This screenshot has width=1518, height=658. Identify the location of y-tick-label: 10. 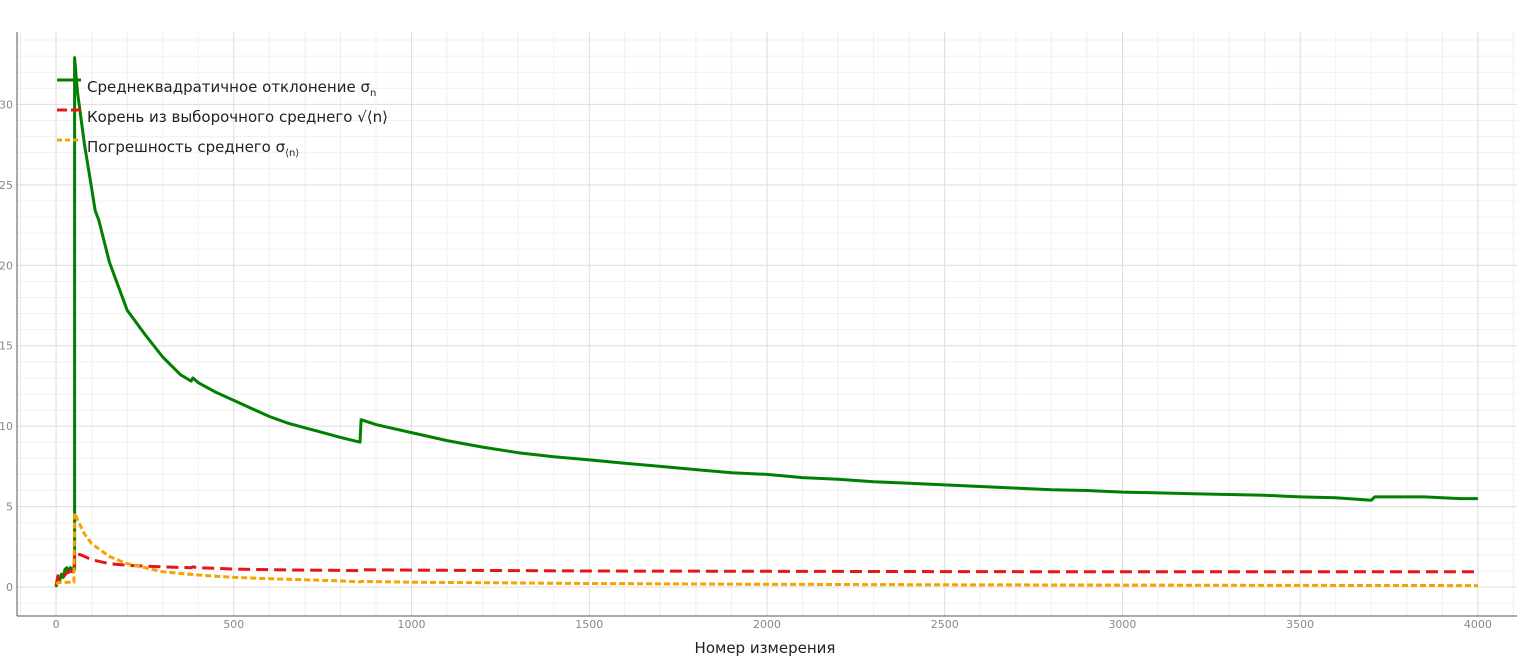
(6, 426).